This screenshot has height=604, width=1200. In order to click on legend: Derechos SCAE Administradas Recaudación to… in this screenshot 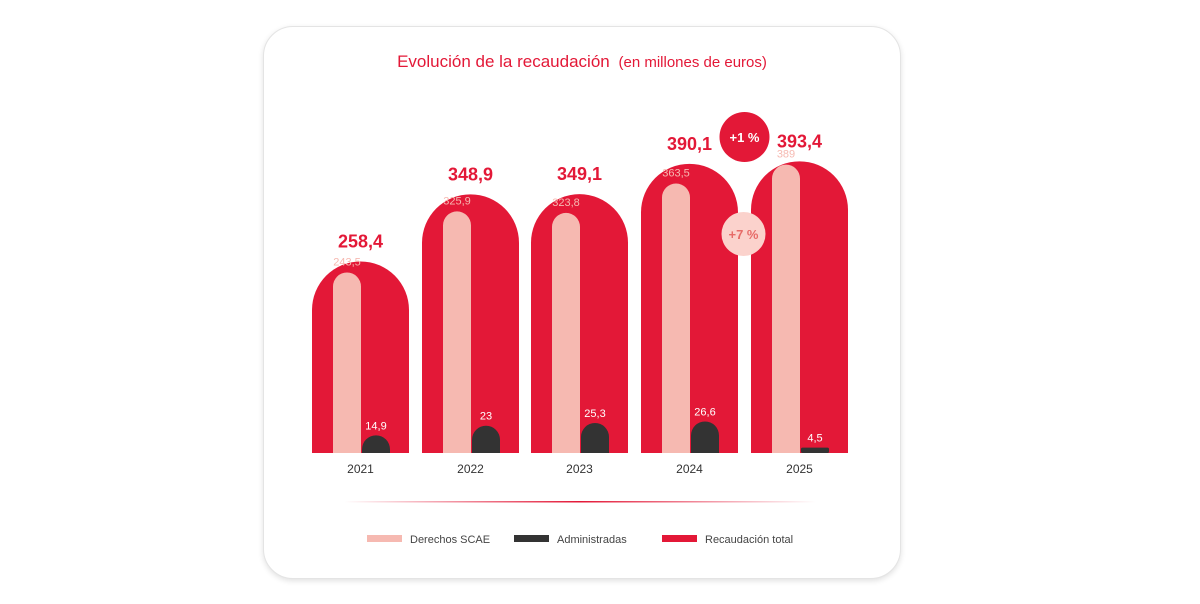, I will do `click(580, 540)`.